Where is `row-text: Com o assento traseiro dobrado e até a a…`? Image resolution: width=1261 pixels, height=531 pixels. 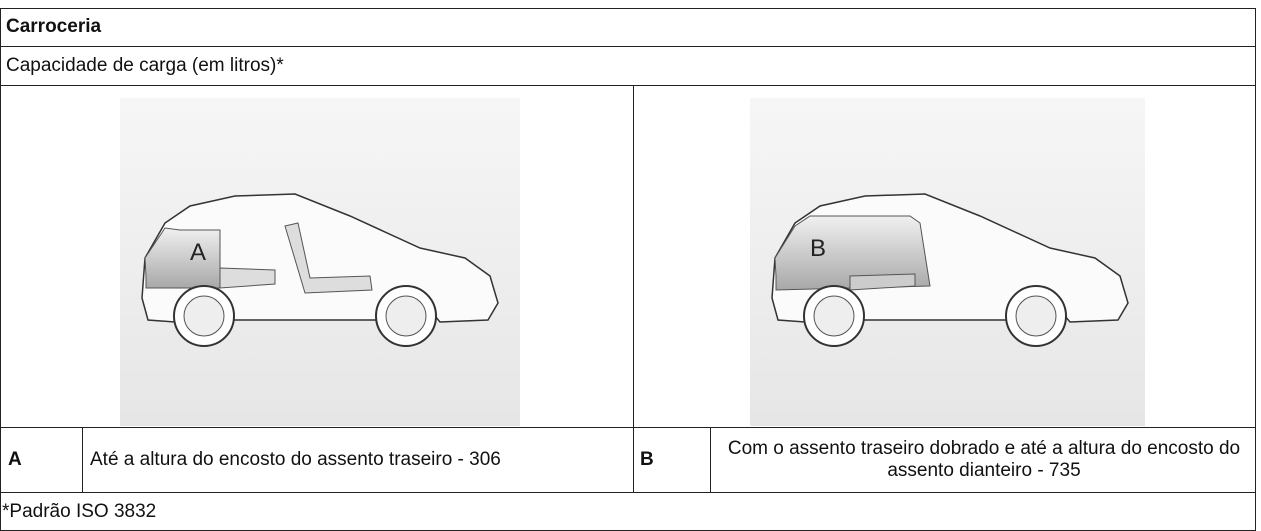
row-text: Com o assento traseiro dobrado e até a a… is located at coordinates (984, 459).